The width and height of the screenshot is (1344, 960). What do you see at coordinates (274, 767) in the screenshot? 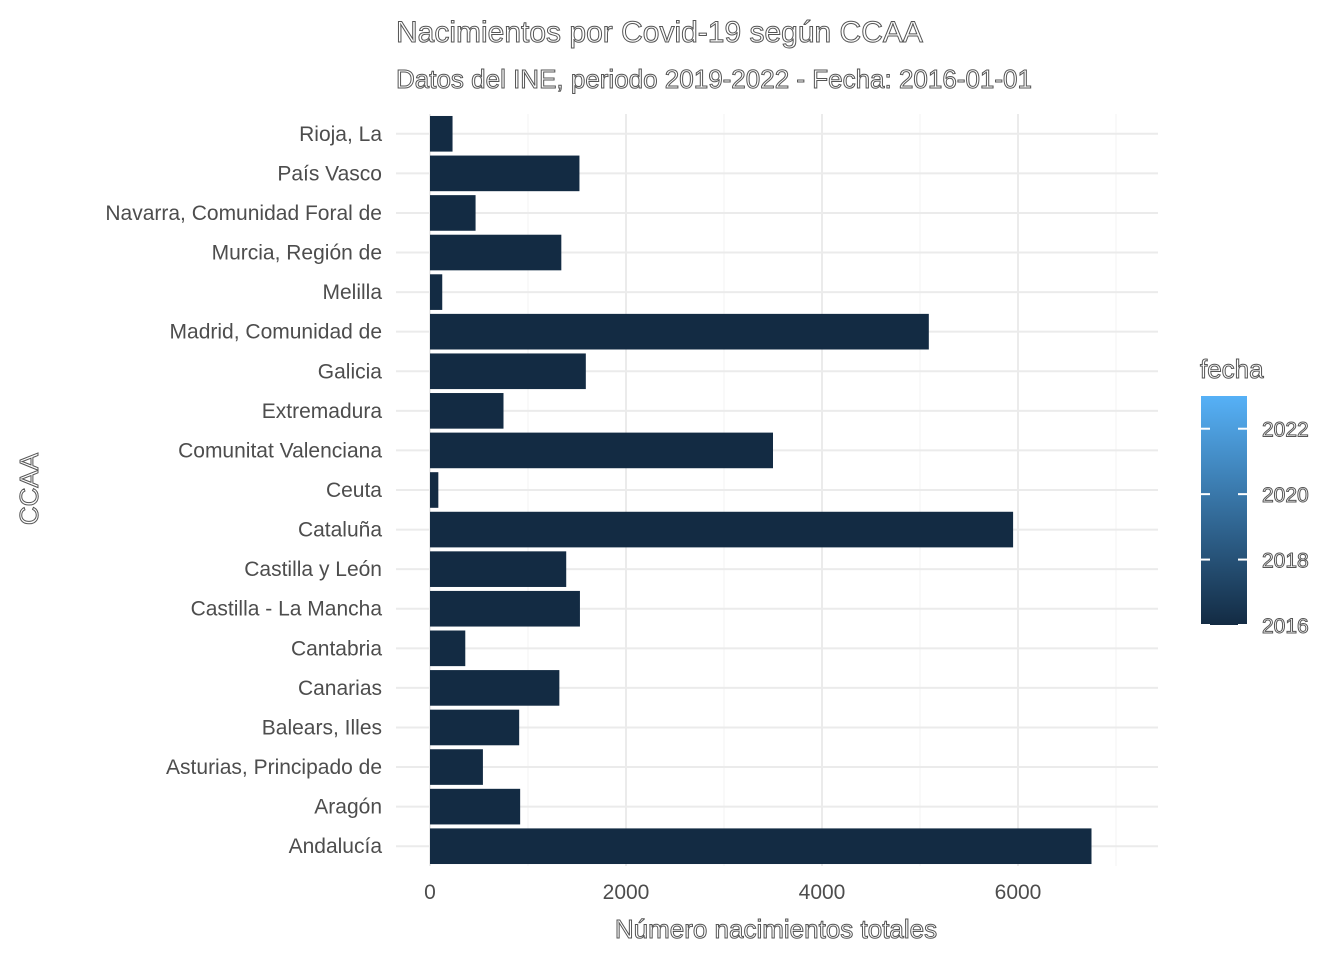
I see `y-tick-label: Asturias, Principado de` at bounding box center [274, 767].